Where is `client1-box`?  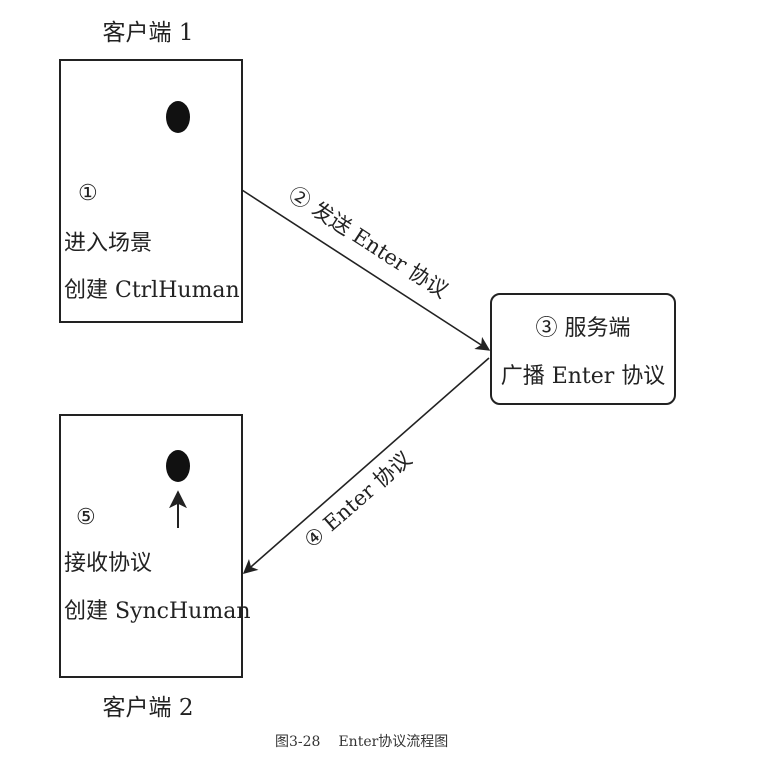 client1-box is located at coordinates (151, 191).